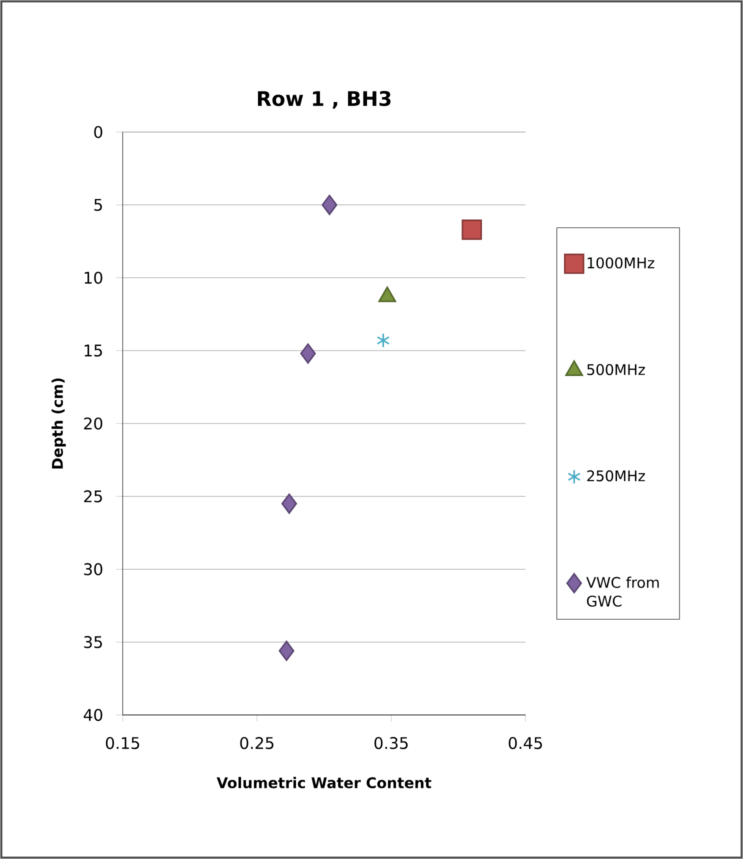 The width and height of the screenshot is (743, 859). I want to click on y-tick-label: 20, so click(93, 423).